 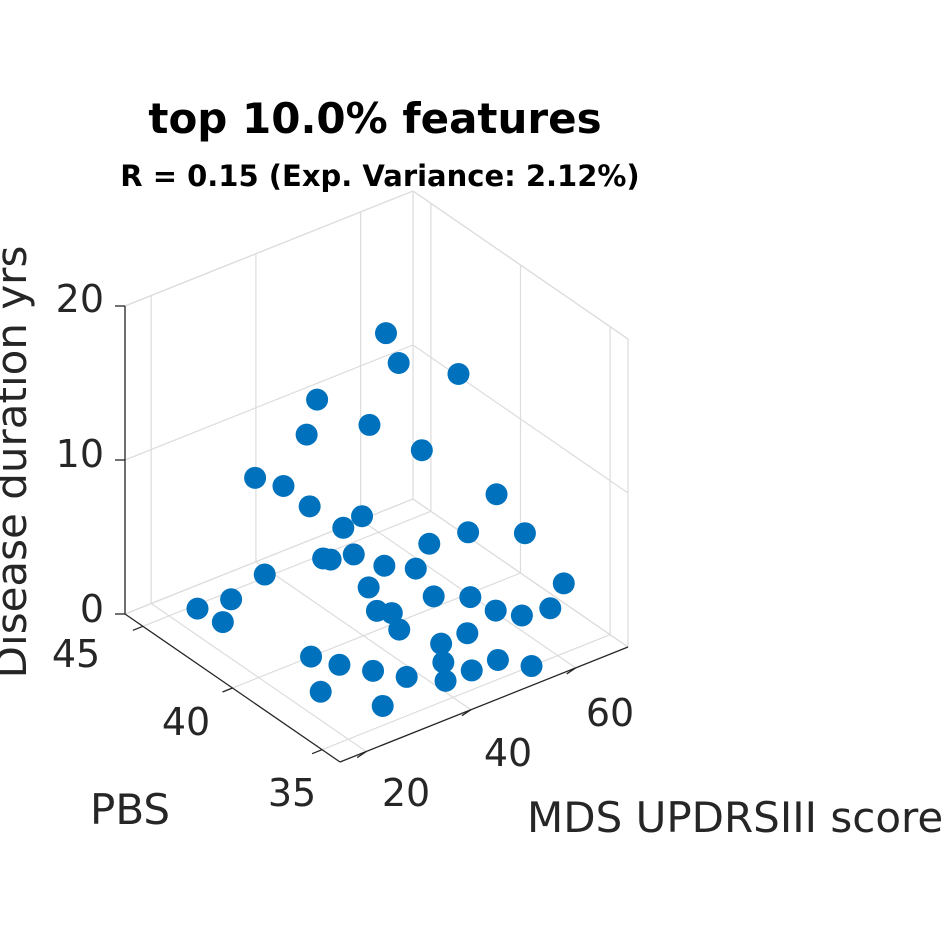 I want to click on y-tick-label: 40, so click(x=186, y=722).